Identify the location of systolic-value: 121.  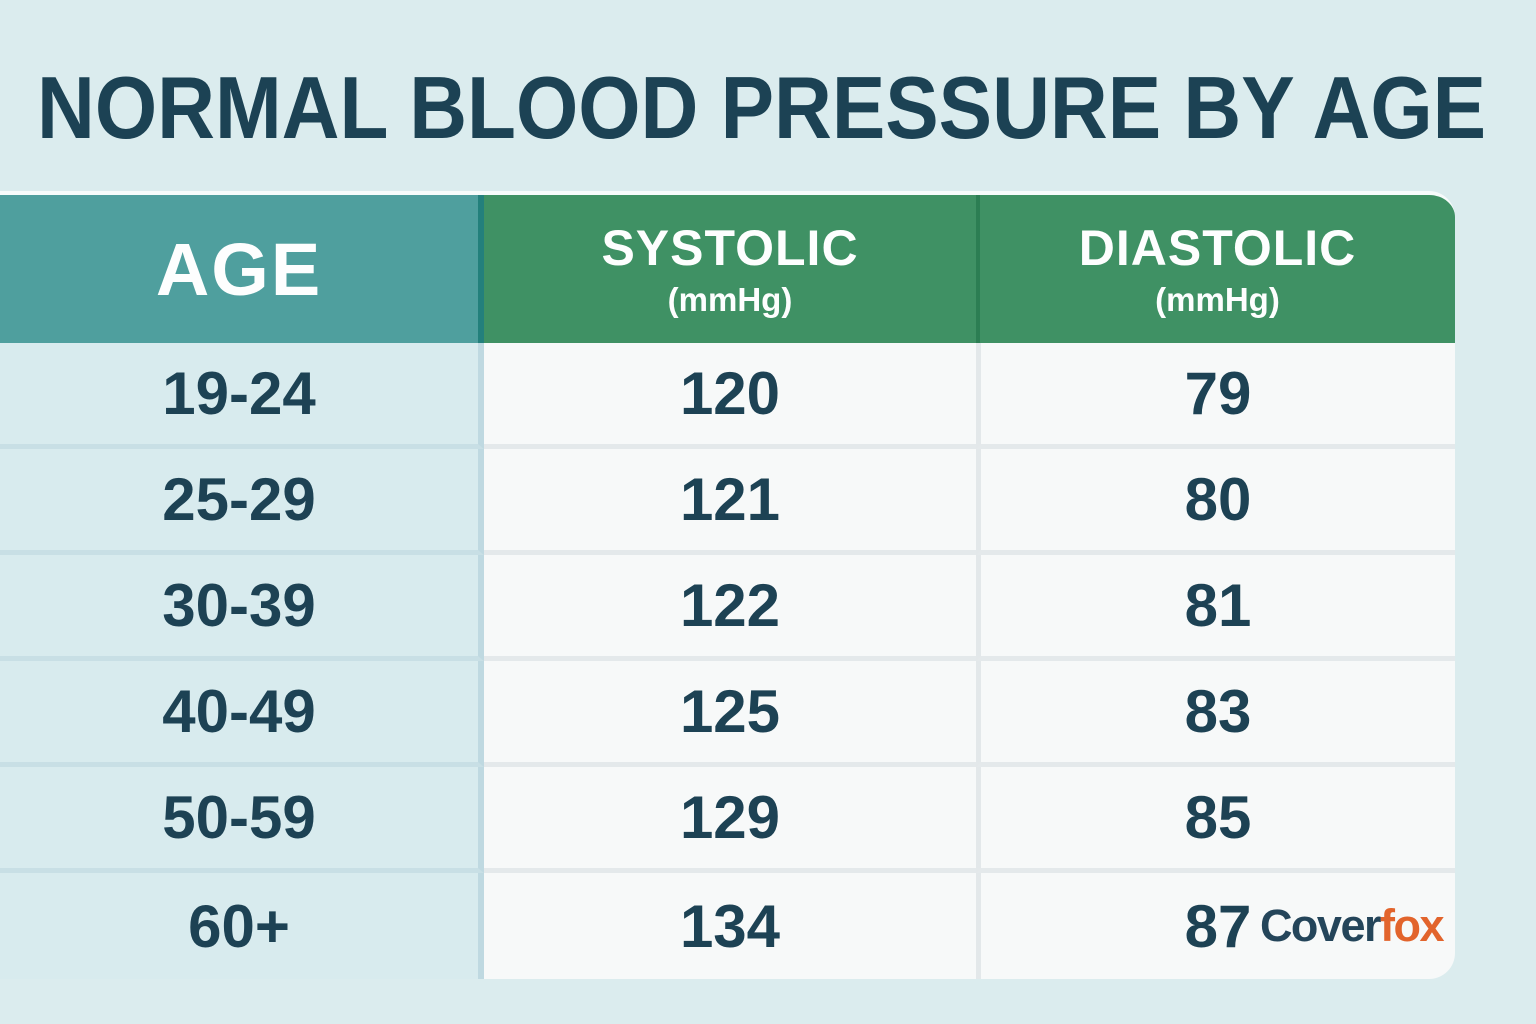
(730, 499).